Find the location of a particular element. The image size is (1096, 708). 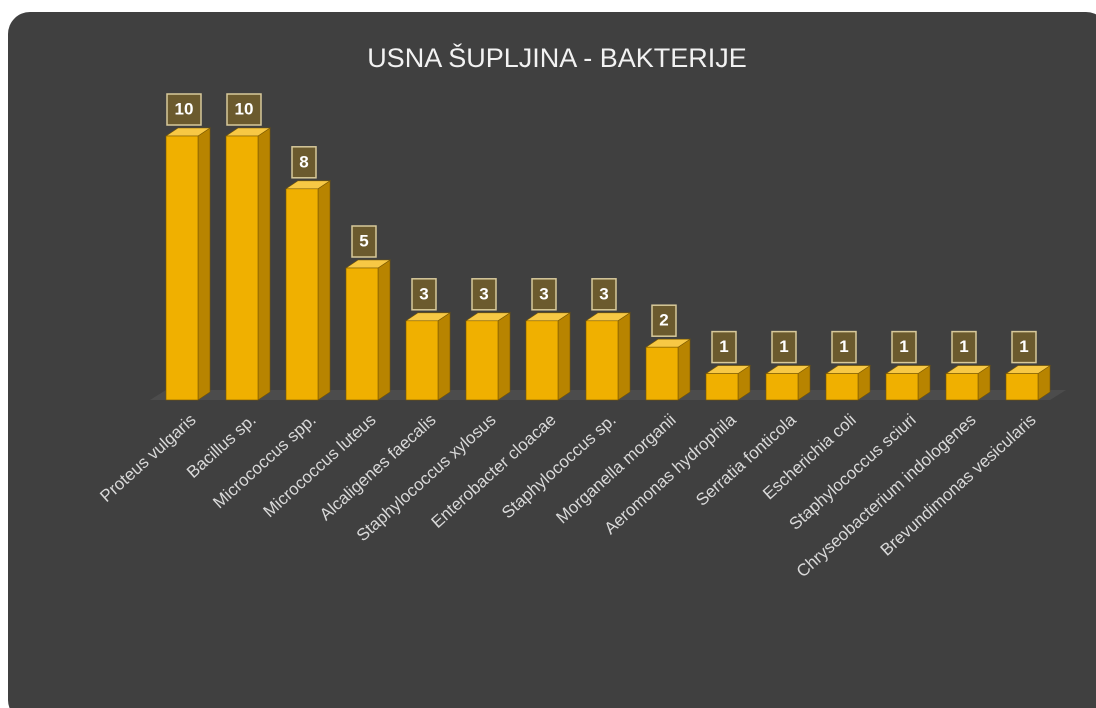

value-label: 2 is located at coordinates (663, 320).